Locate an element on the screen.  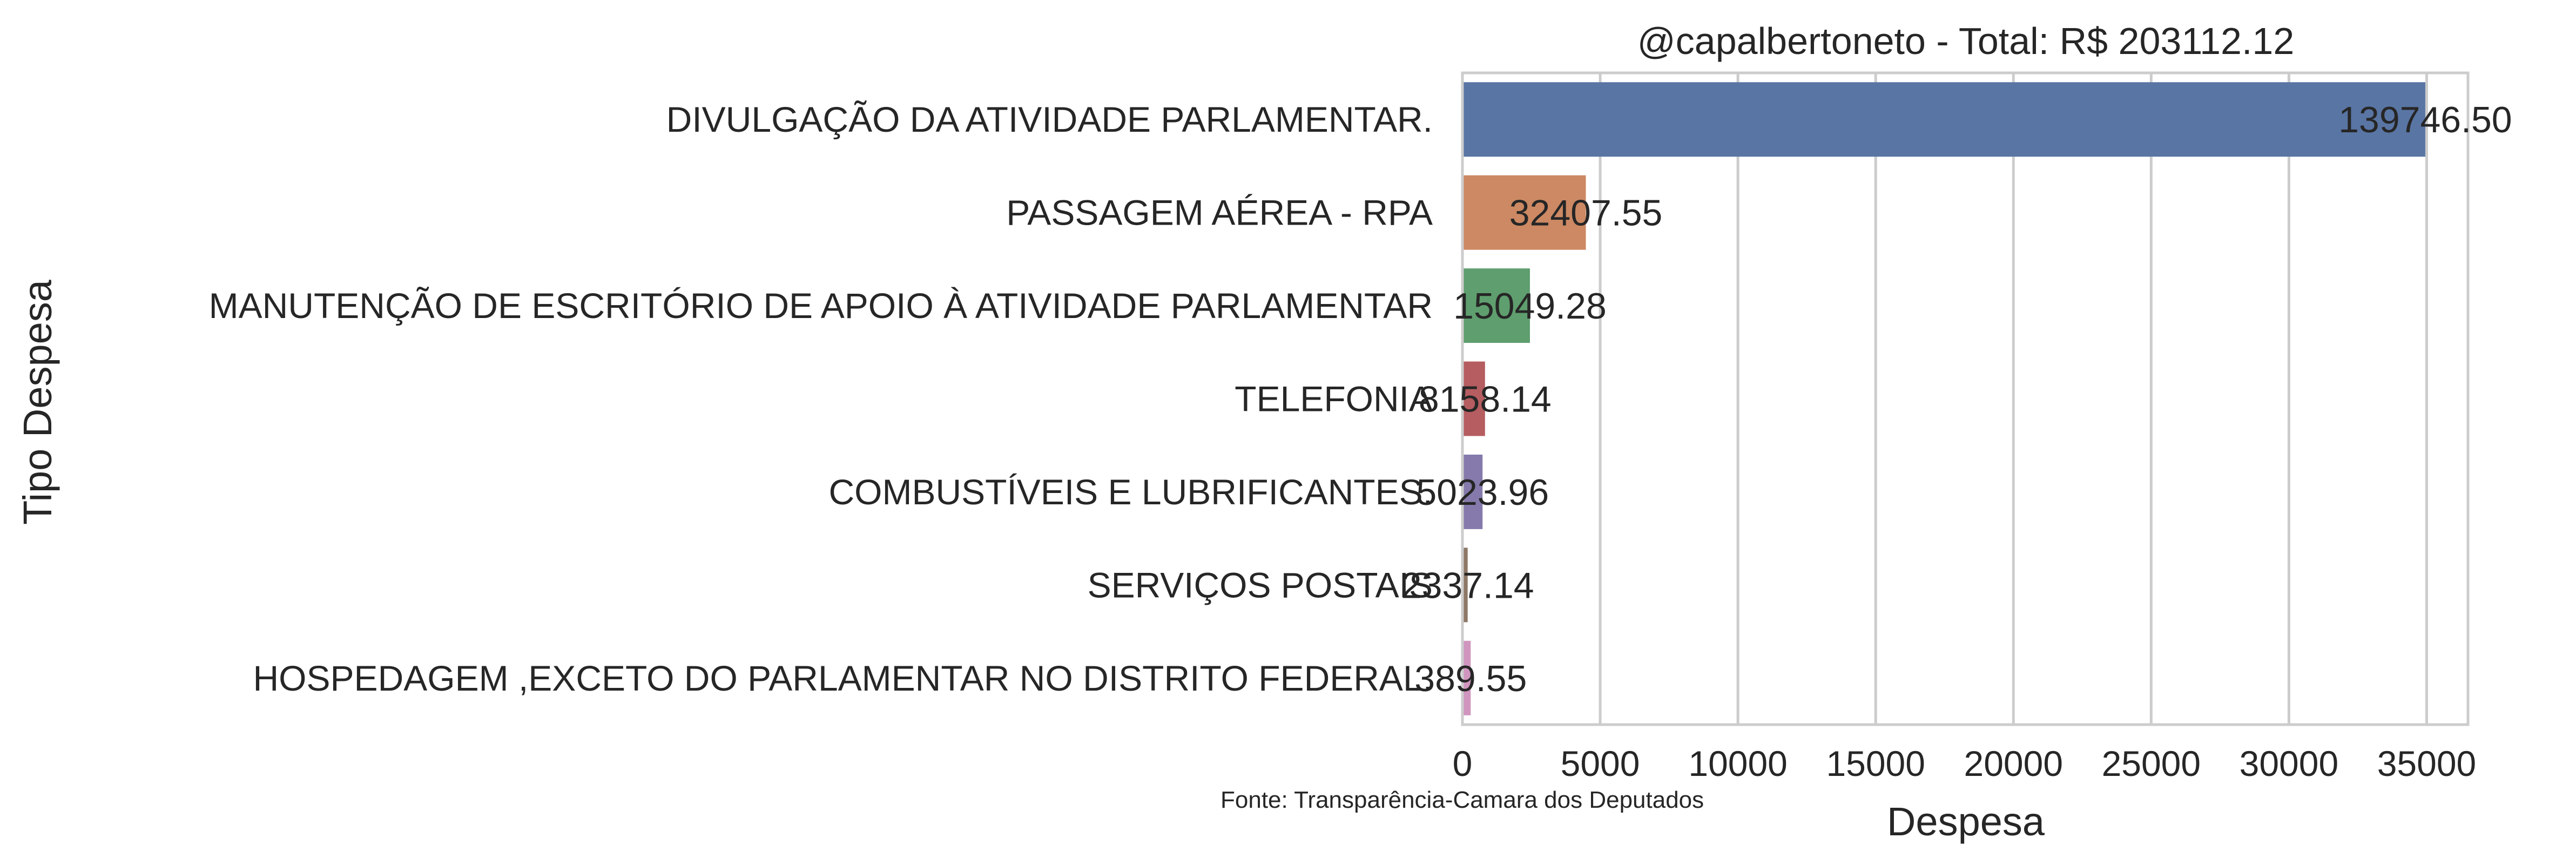
value-label: 5023.96 is located at coordinates (1482, 492).